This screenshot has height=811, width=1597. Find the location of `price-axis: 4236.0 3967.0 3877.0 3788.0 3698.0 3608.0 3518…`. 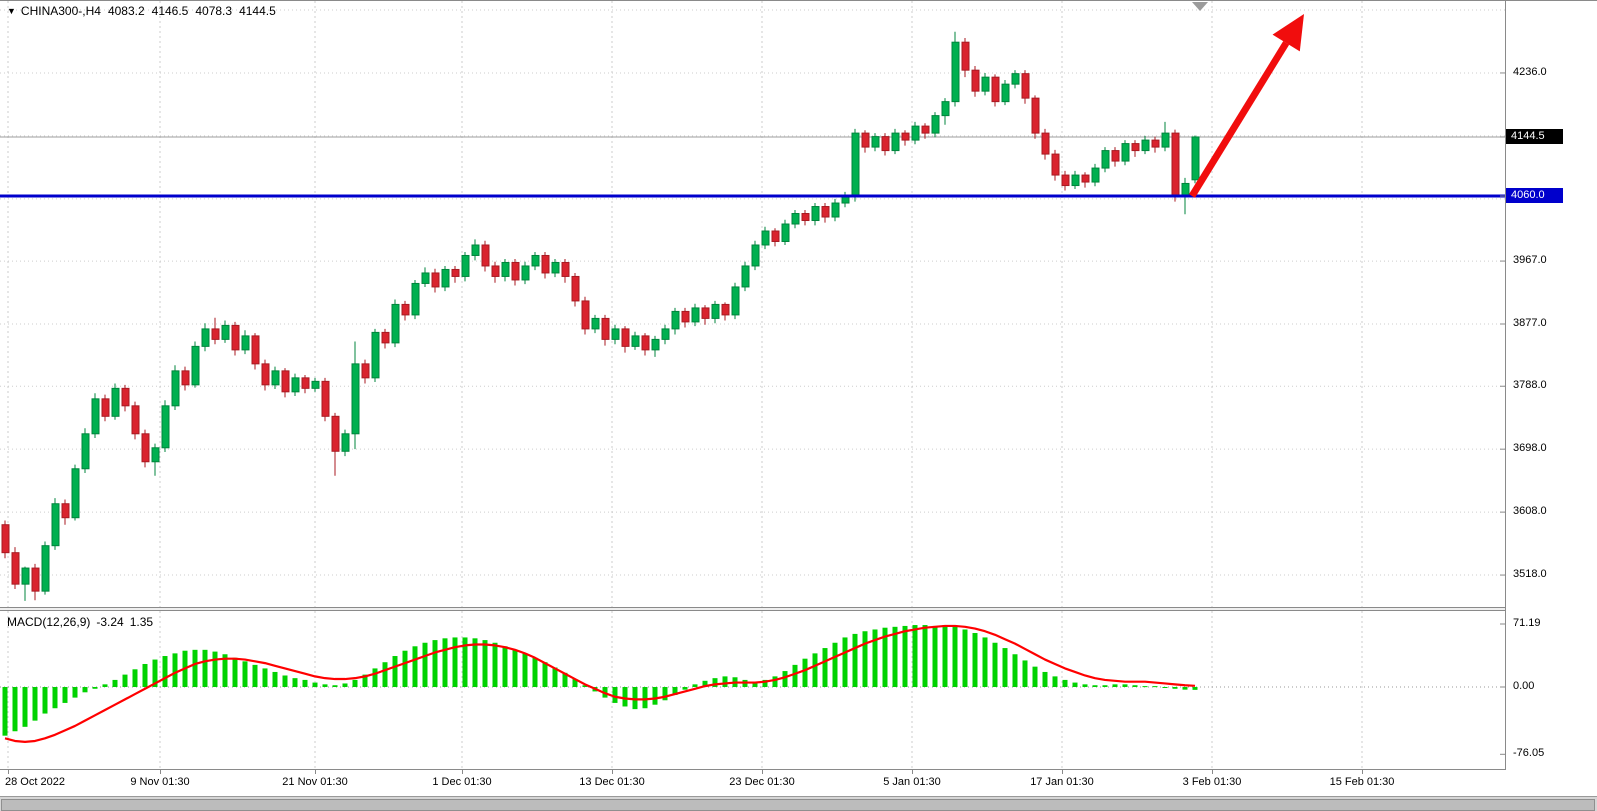

price-axis: 4236.0 3967.0 3877.0 3788.0 3698.0 3608.0 3518… is located at coordinates (1551, 385).